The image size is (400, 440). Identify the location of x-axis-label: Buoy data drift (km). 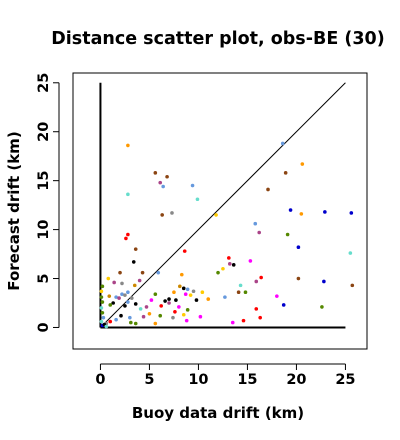
(218, 413).